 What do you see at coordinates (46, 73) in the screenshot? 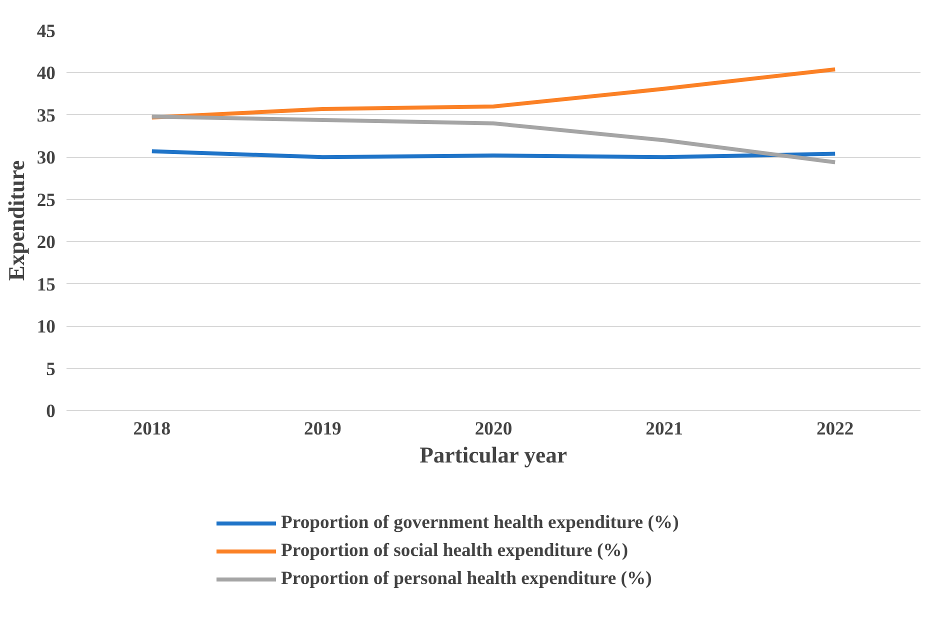
I see `y-tick-label: 40` at bounding box center [46, 73].